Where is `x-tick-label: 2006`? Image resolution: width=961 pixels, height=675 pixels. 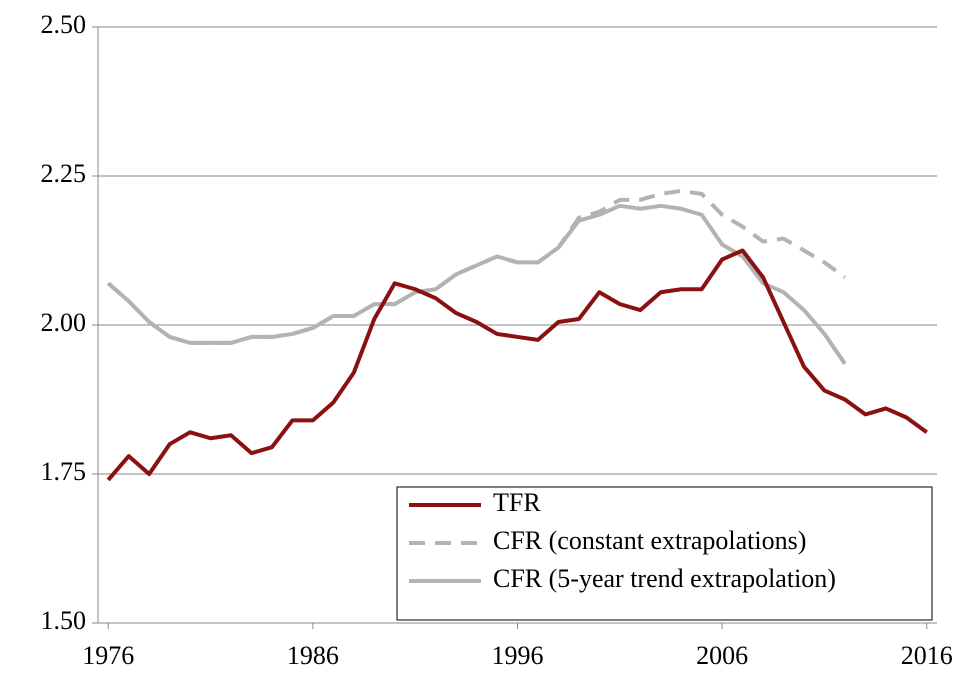 x-tick-label: 2006 is located at coordinates (722, 655).